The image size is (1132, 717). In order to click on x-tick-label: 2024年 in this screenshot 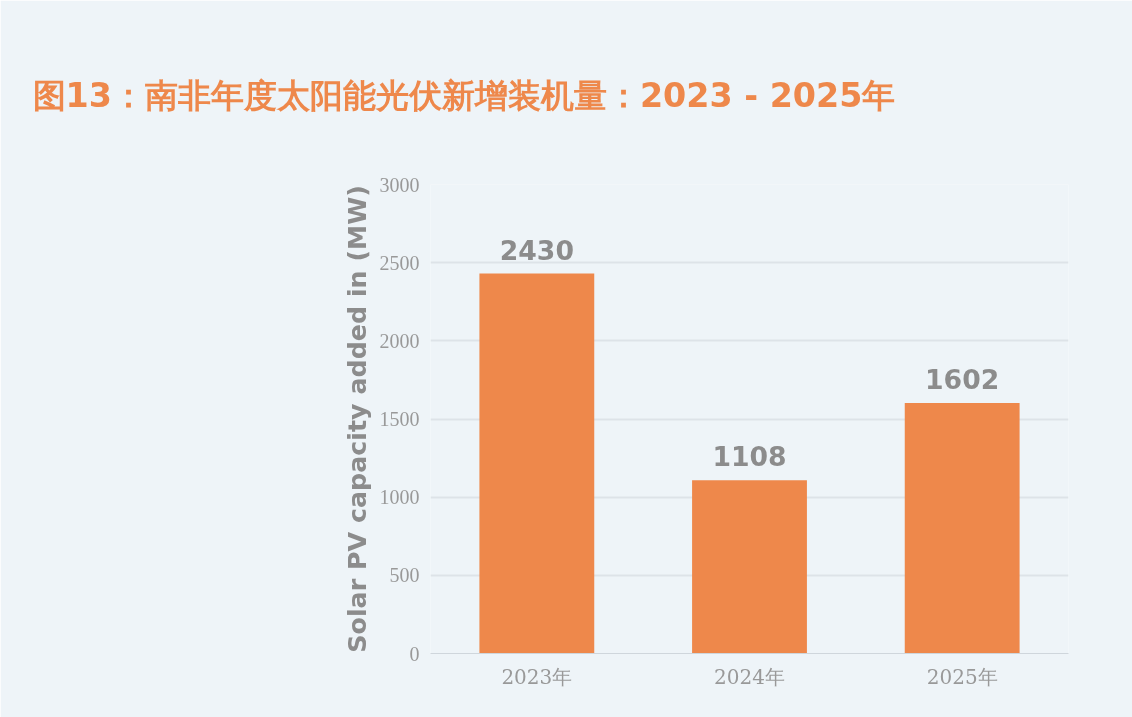, I will do `click(749, 676)`.